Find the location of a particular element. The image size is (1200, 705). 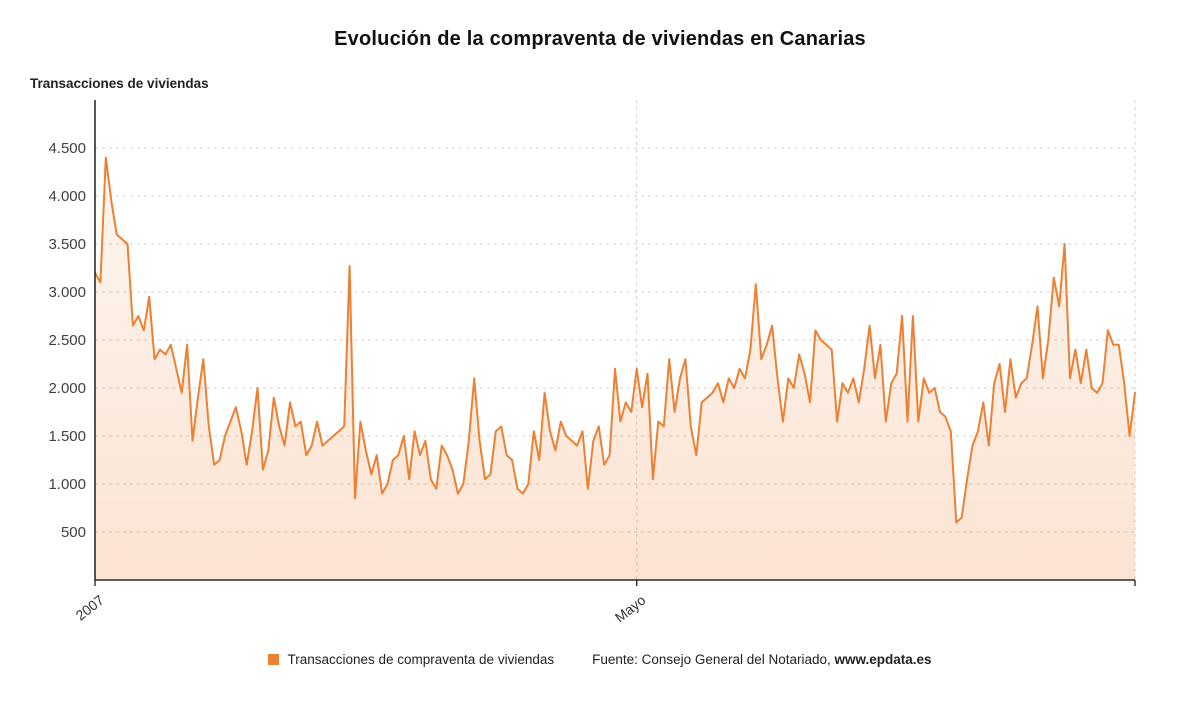

y-tick-label: 1.500 is located at coordinates (67, 436).